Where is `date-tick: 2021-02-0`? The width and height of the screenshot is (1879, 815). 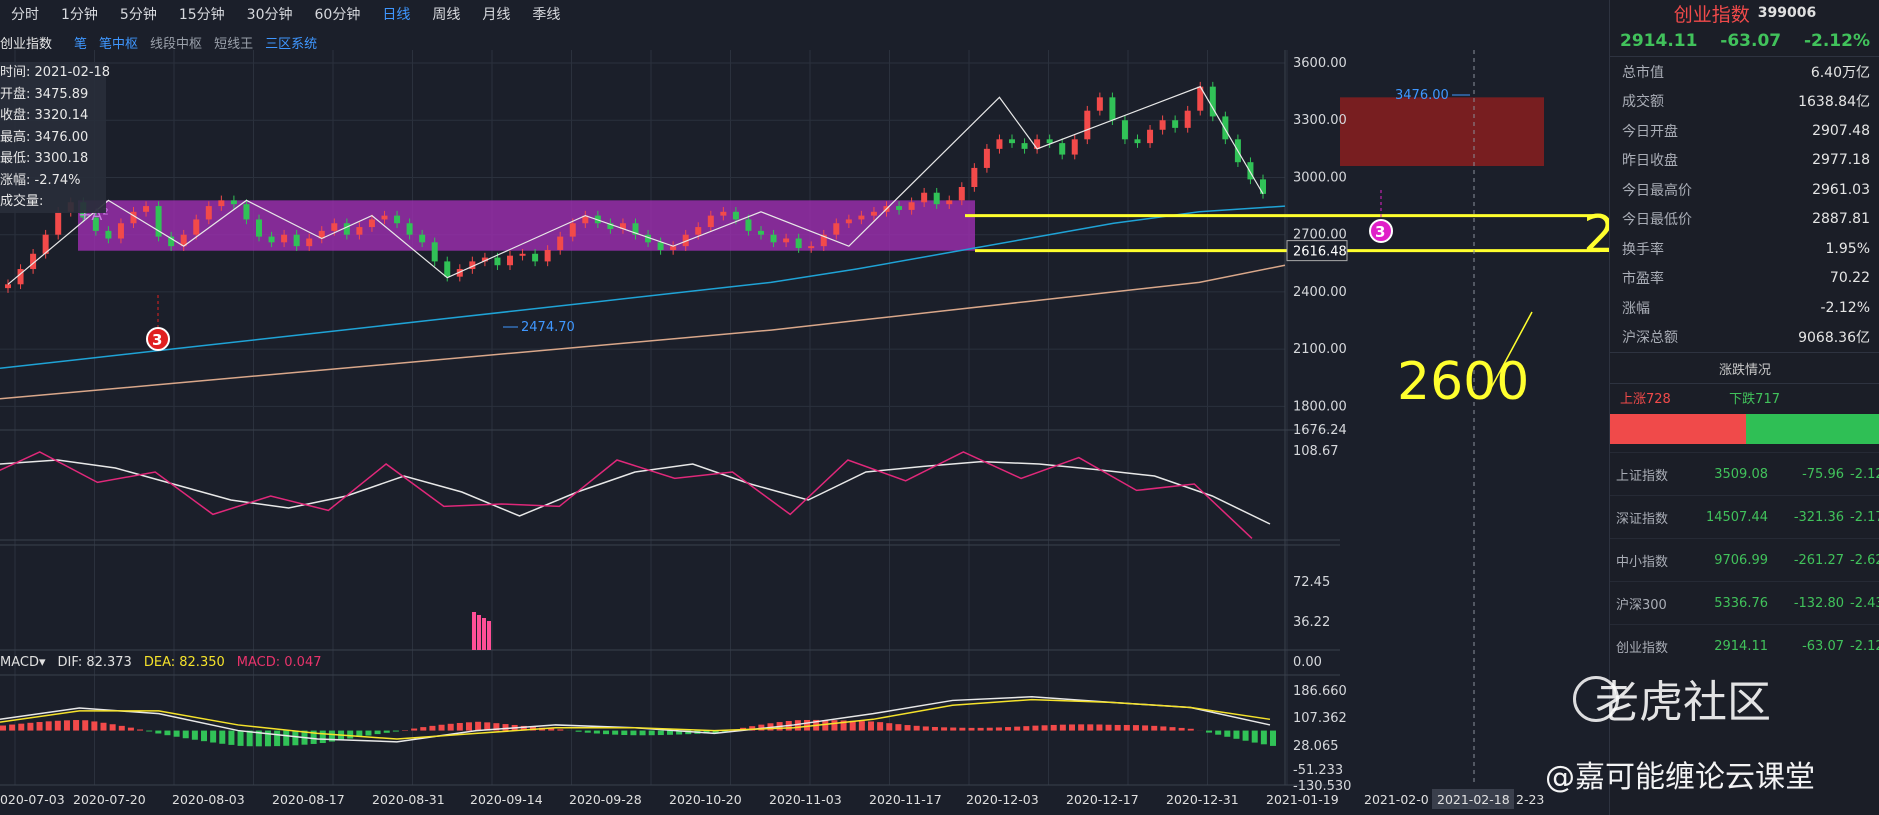 date-tick: 2021-02-0 is located at coordinates (1396, 799).